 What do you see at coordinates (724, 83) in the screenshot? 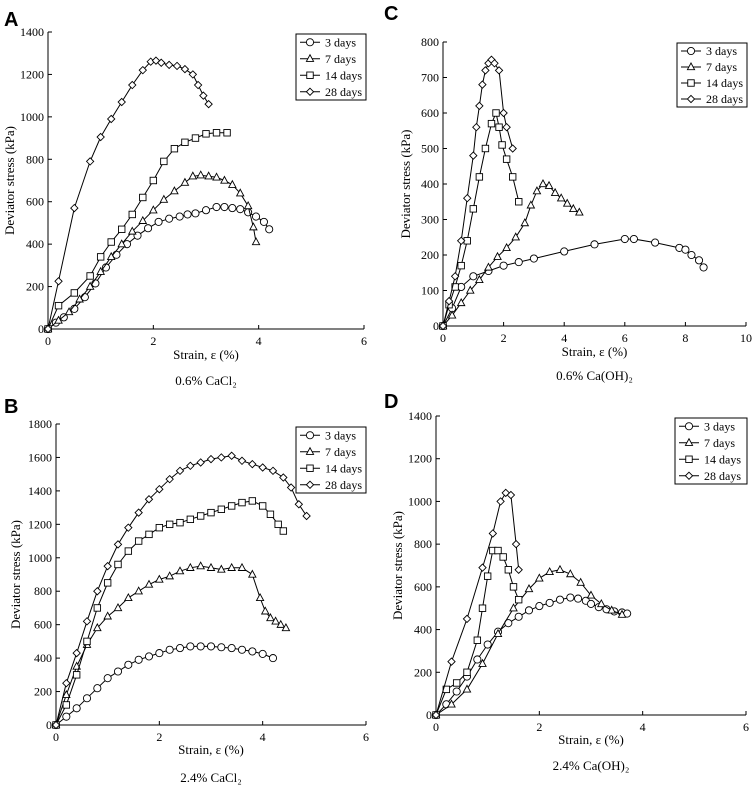
I see `legend-entry: 14 days` at bounding box center [724, 83].